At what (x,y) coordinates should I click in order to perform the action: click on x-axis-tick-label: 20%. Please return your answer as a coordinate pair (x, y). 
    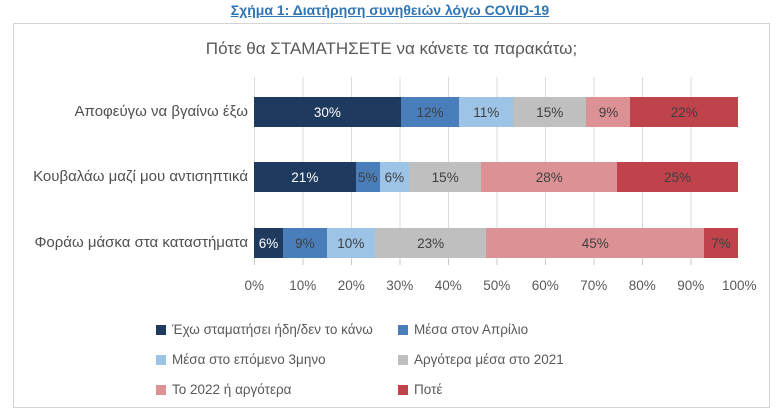
    Looking at the image, I should click on (351, 285).